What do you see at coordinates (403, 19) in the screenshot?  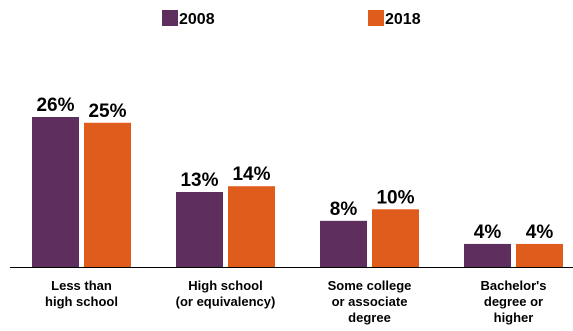 I see `legend-label-2018: 2018` at bounding box center [403, 19].